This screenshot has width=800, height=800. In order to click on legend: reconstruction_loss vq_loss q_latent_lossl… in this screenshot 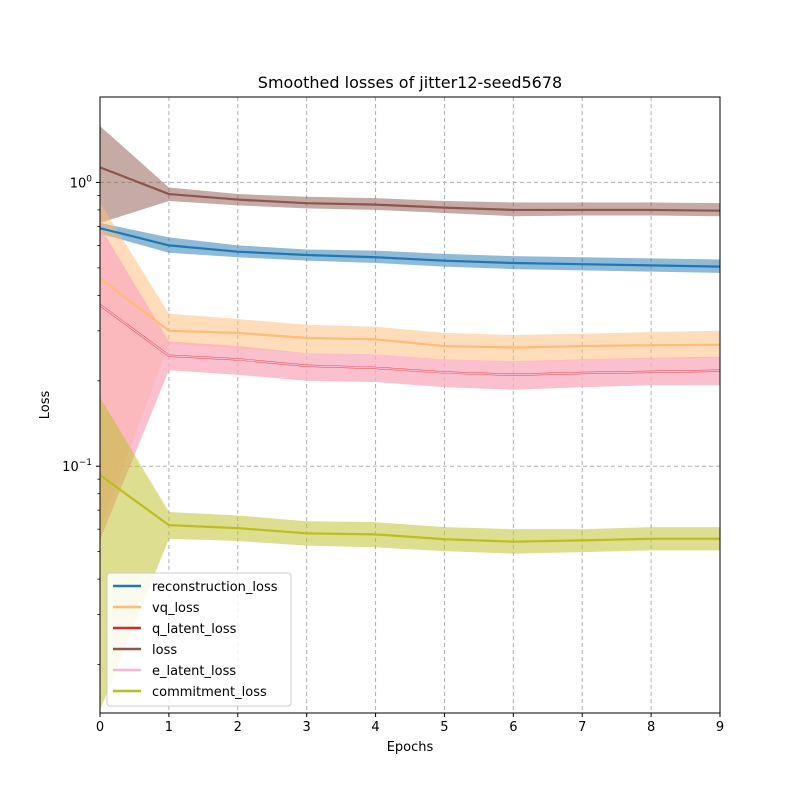, I will do `click(199, 639)`.